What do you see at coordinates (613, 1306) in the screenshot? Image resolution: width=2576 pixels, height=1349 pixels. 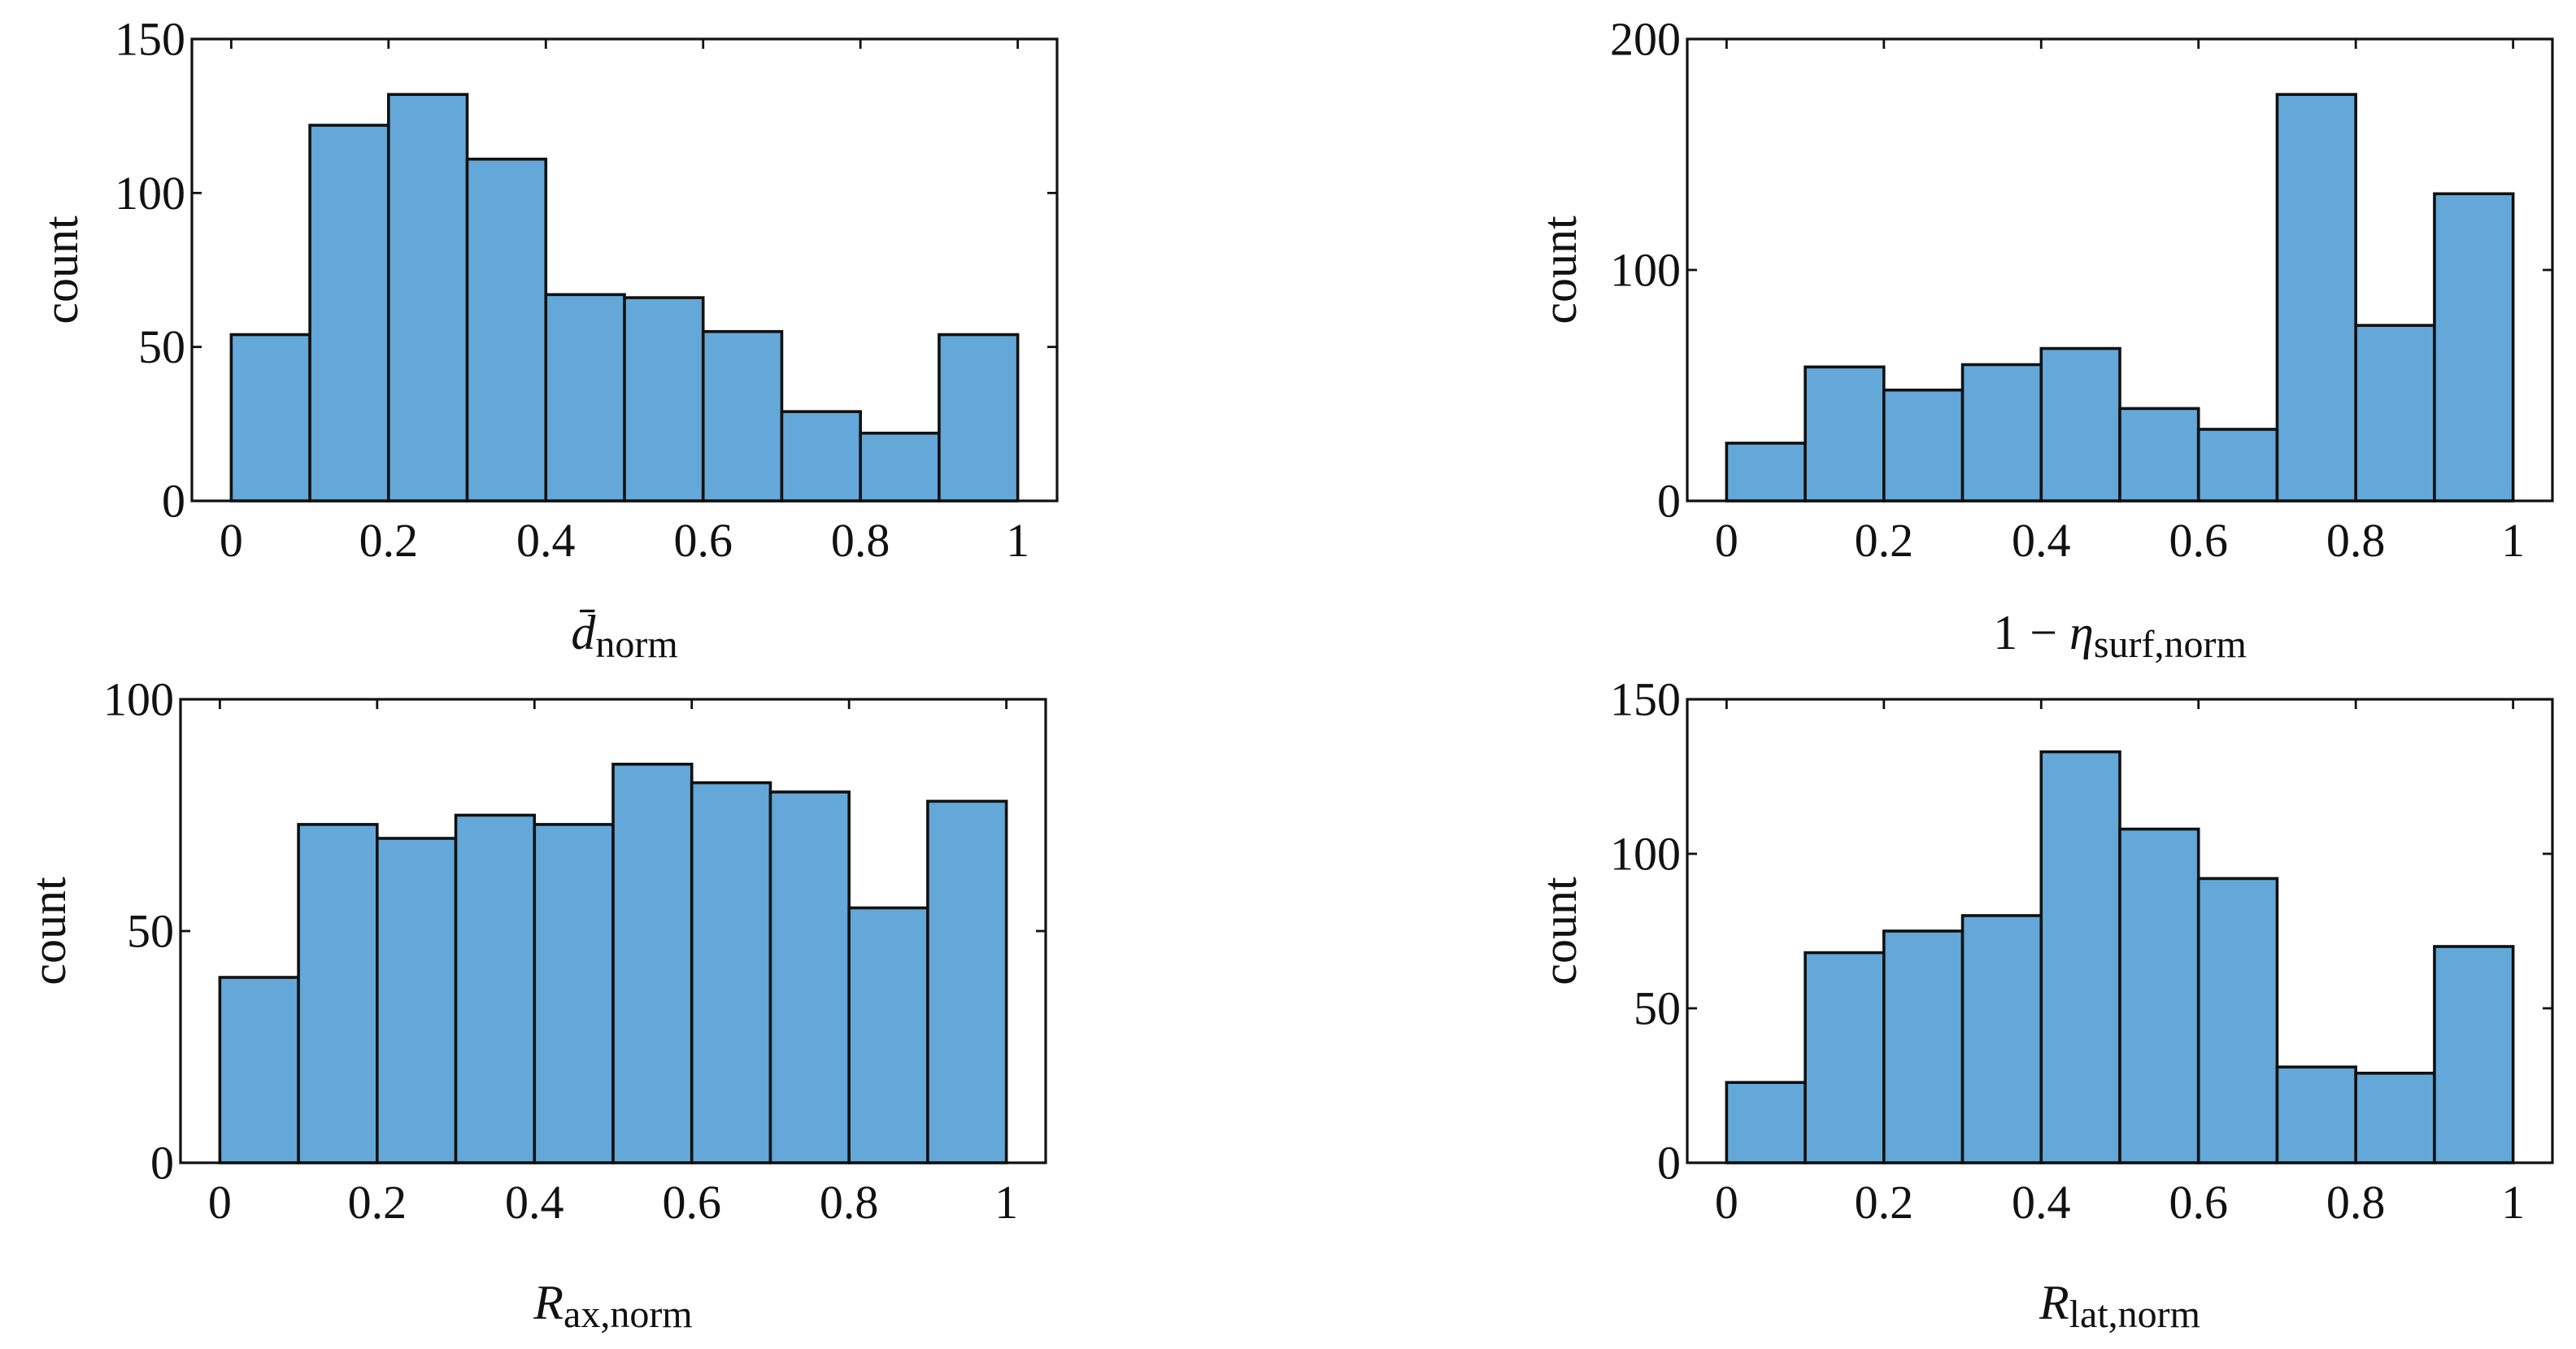 I see `x-axis-label: Rax,norm` at bounding box center [613, 1306].